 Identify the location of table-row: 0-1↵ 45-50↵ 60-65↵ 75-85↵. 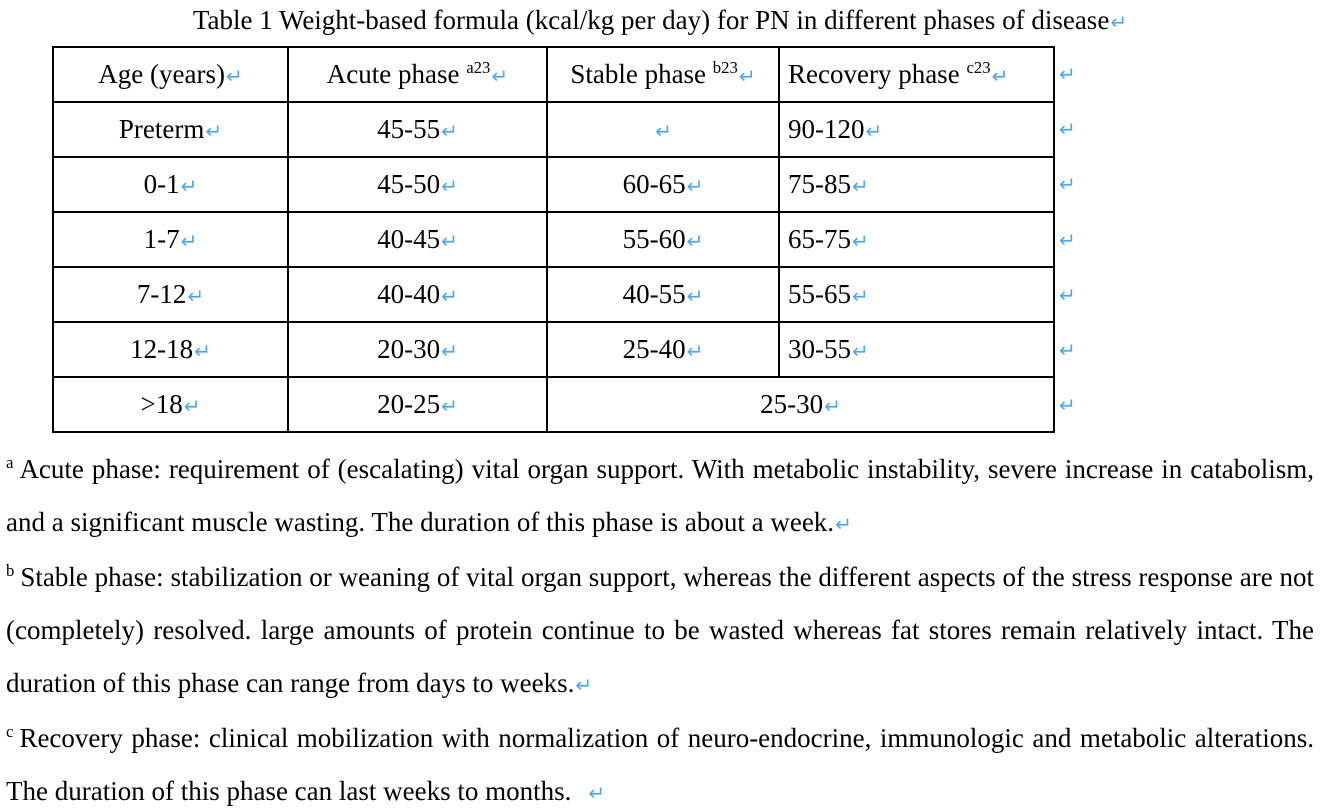
(553, 184).